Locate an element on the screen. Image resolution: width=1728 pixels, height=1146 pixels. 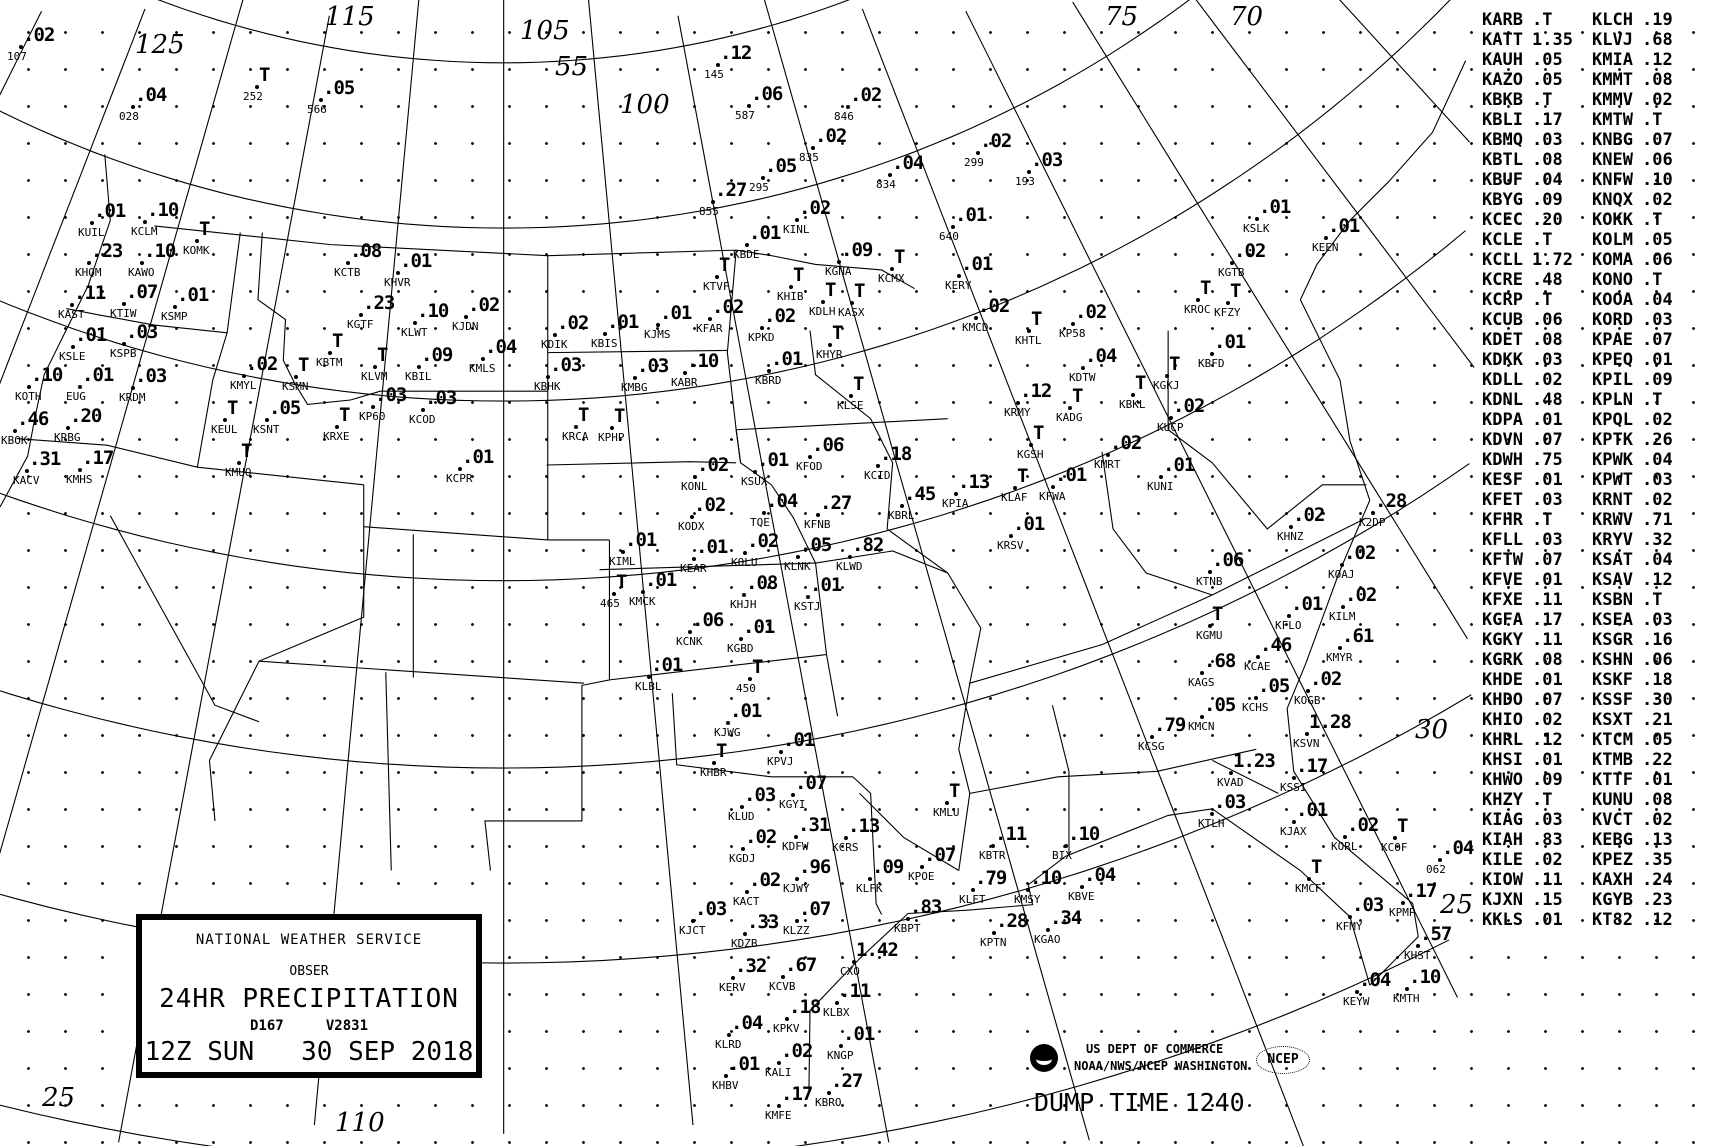
station-id: KMIA is located at coordinates (1612, 60).